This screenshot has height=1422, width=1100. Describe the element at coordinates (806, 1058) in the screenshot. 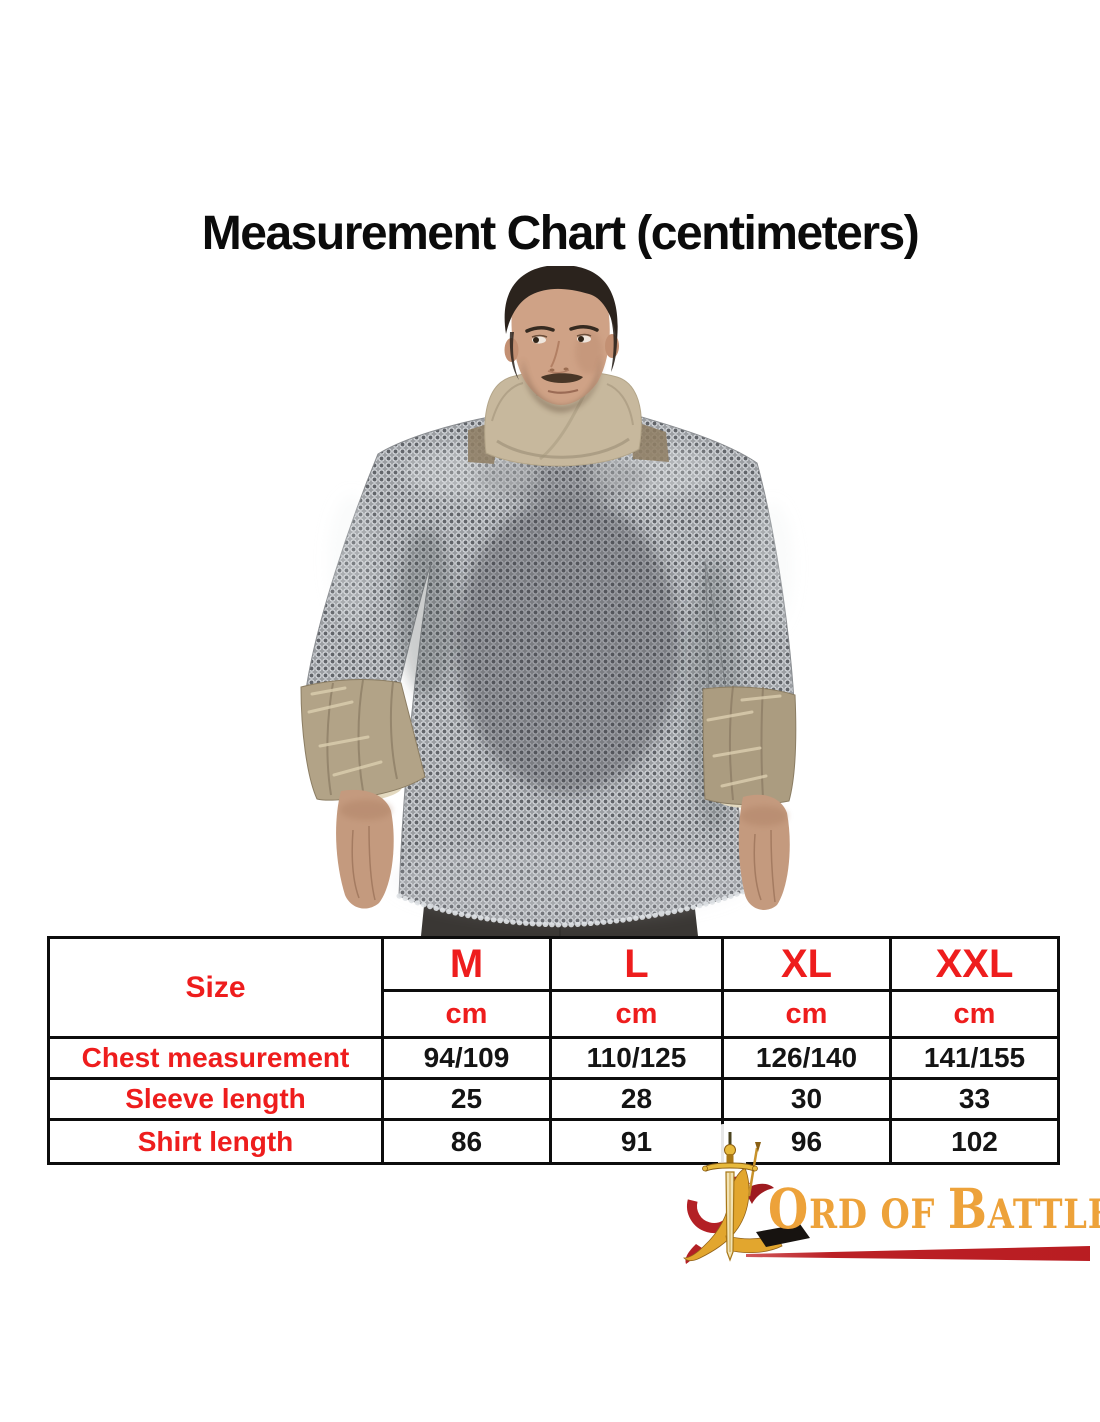

I see `value-cell: 126/140` at that location.